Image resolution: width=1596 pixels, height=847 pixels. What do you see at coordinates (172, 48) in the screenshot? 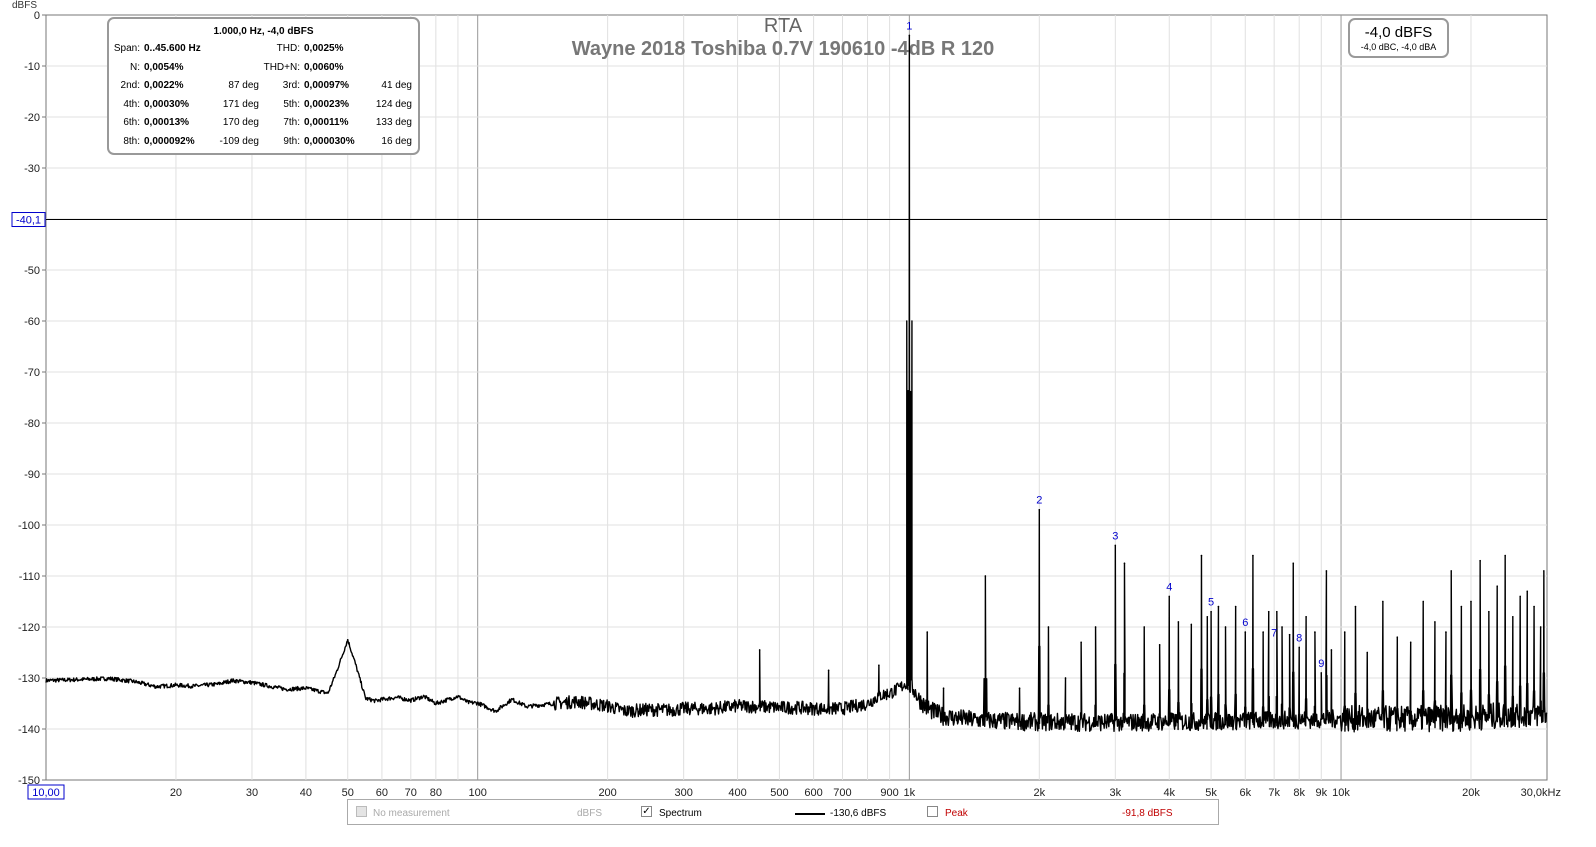
I see `metric-value: 0..45.600 Hz` at bounding box center [172, 48].